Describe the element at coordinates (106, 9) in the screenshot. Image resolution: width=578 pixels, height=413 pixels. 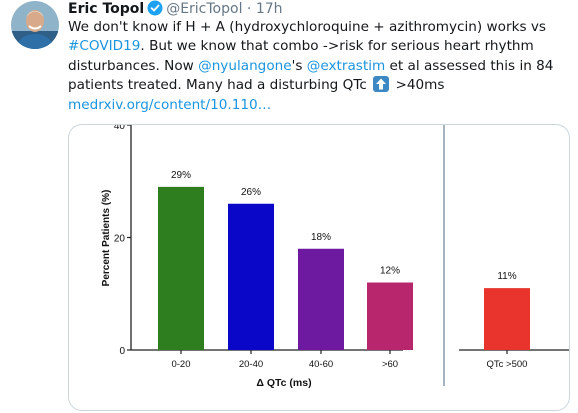
I see `author-name: Eric Topol` at that location.